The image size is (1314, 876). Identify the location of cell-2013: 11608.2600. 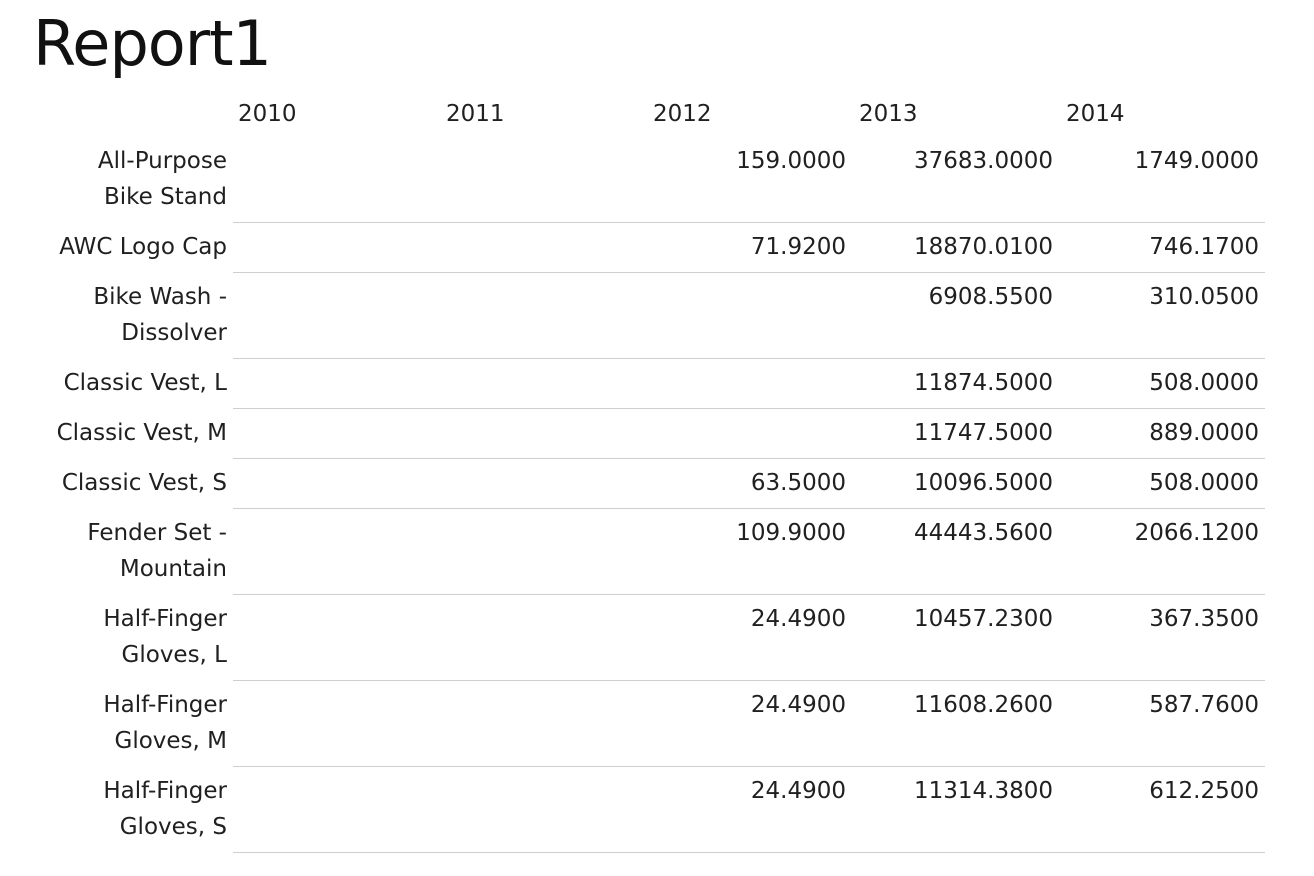
(983, 705).